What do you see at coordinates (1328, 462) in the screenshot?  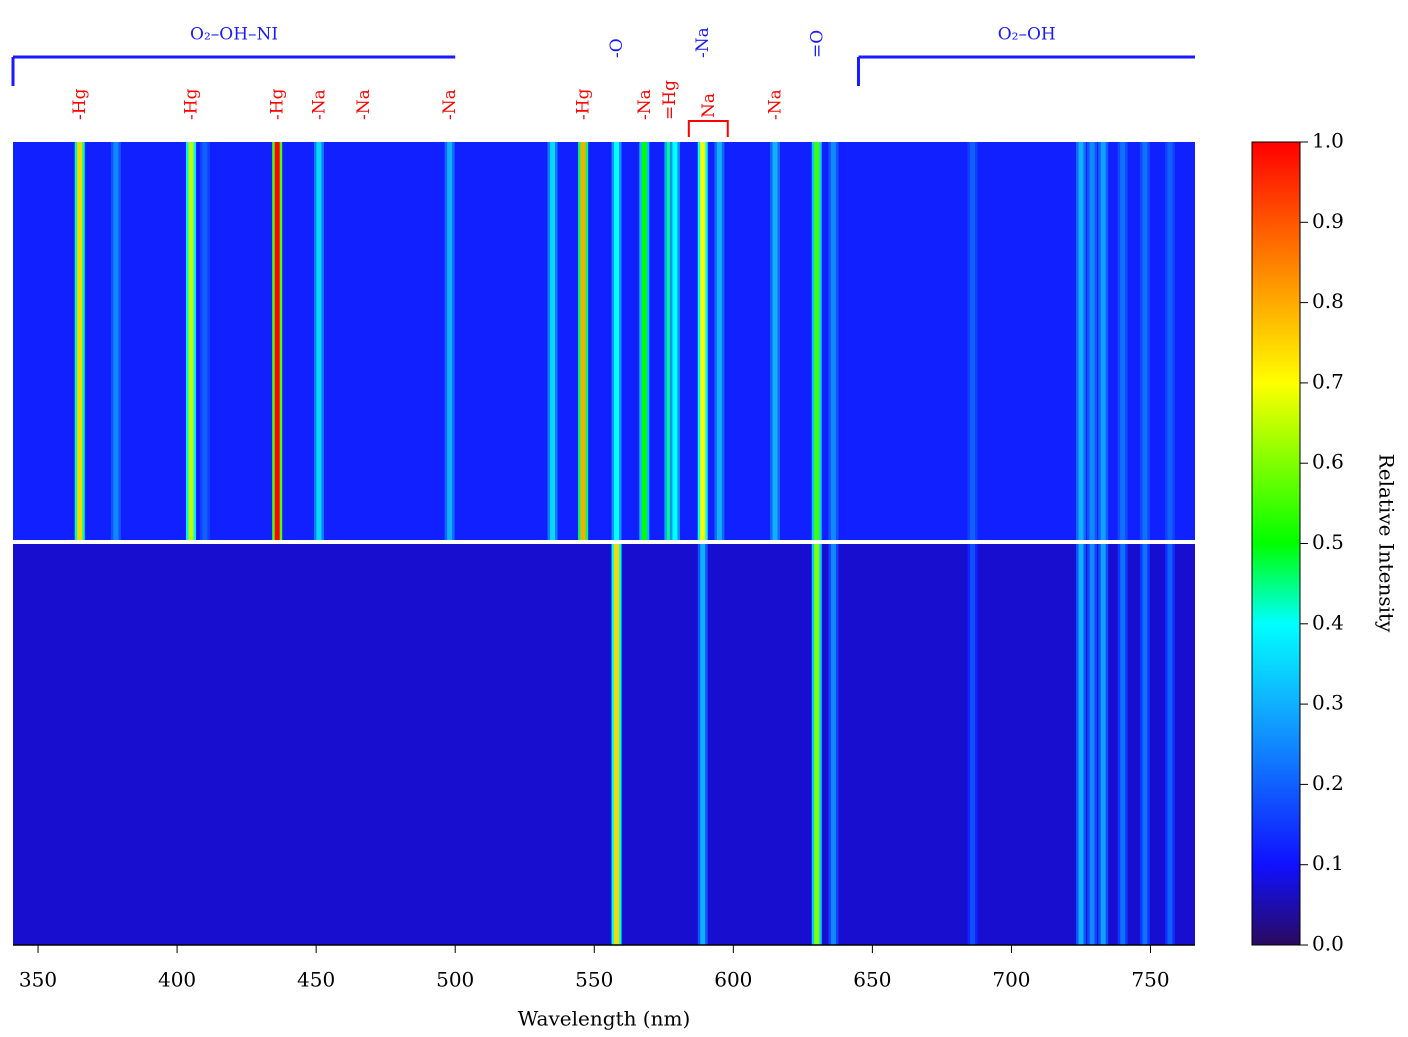 I see `colorbar-tick-label: 0.6` at bounding box center [1328, 462].